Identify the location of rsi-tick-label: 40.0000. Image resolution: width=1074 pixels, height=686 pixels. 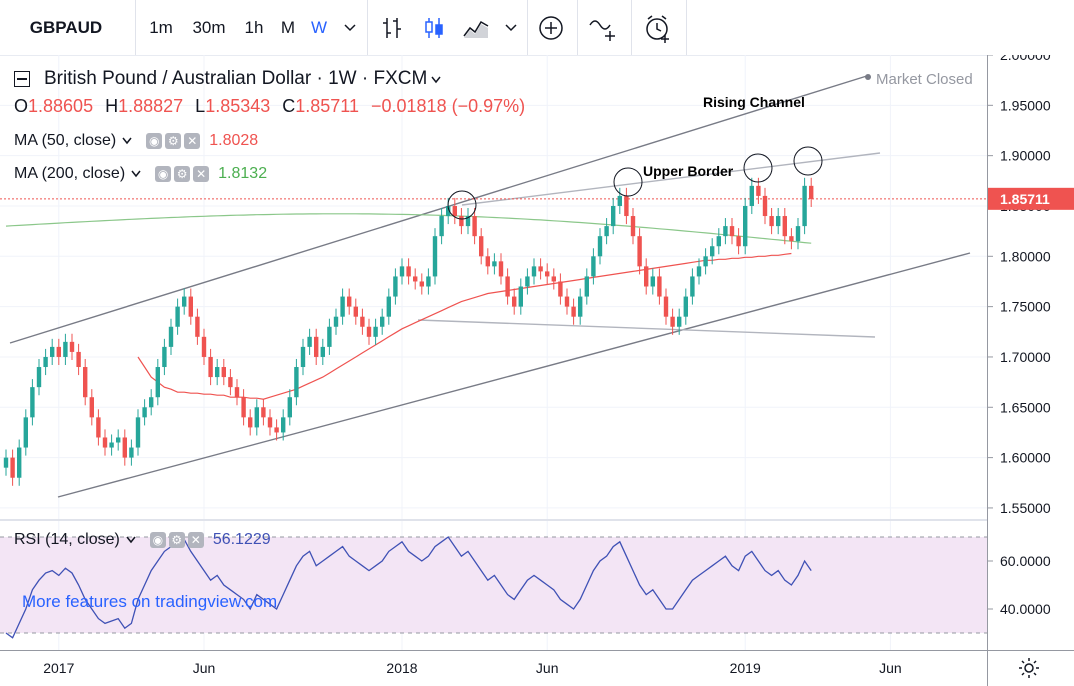
(1025, 609).